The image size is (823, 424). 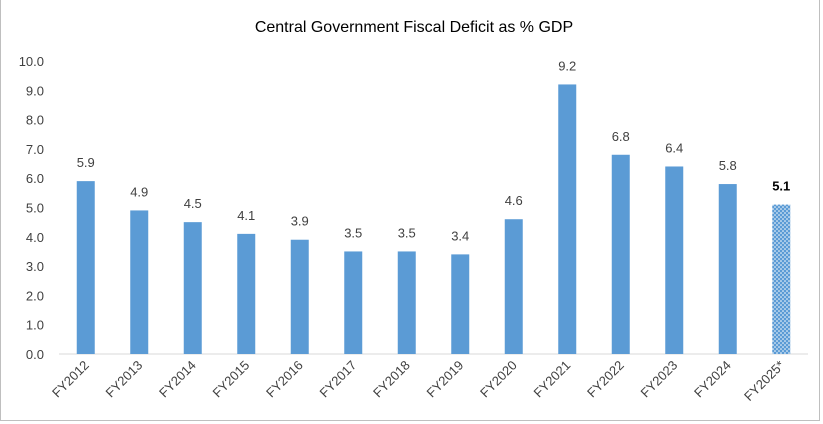 What do you see at coordinates (514, 200) in the screenshot?
I see `data-label: 4.6` at bounding box center [514, 200].